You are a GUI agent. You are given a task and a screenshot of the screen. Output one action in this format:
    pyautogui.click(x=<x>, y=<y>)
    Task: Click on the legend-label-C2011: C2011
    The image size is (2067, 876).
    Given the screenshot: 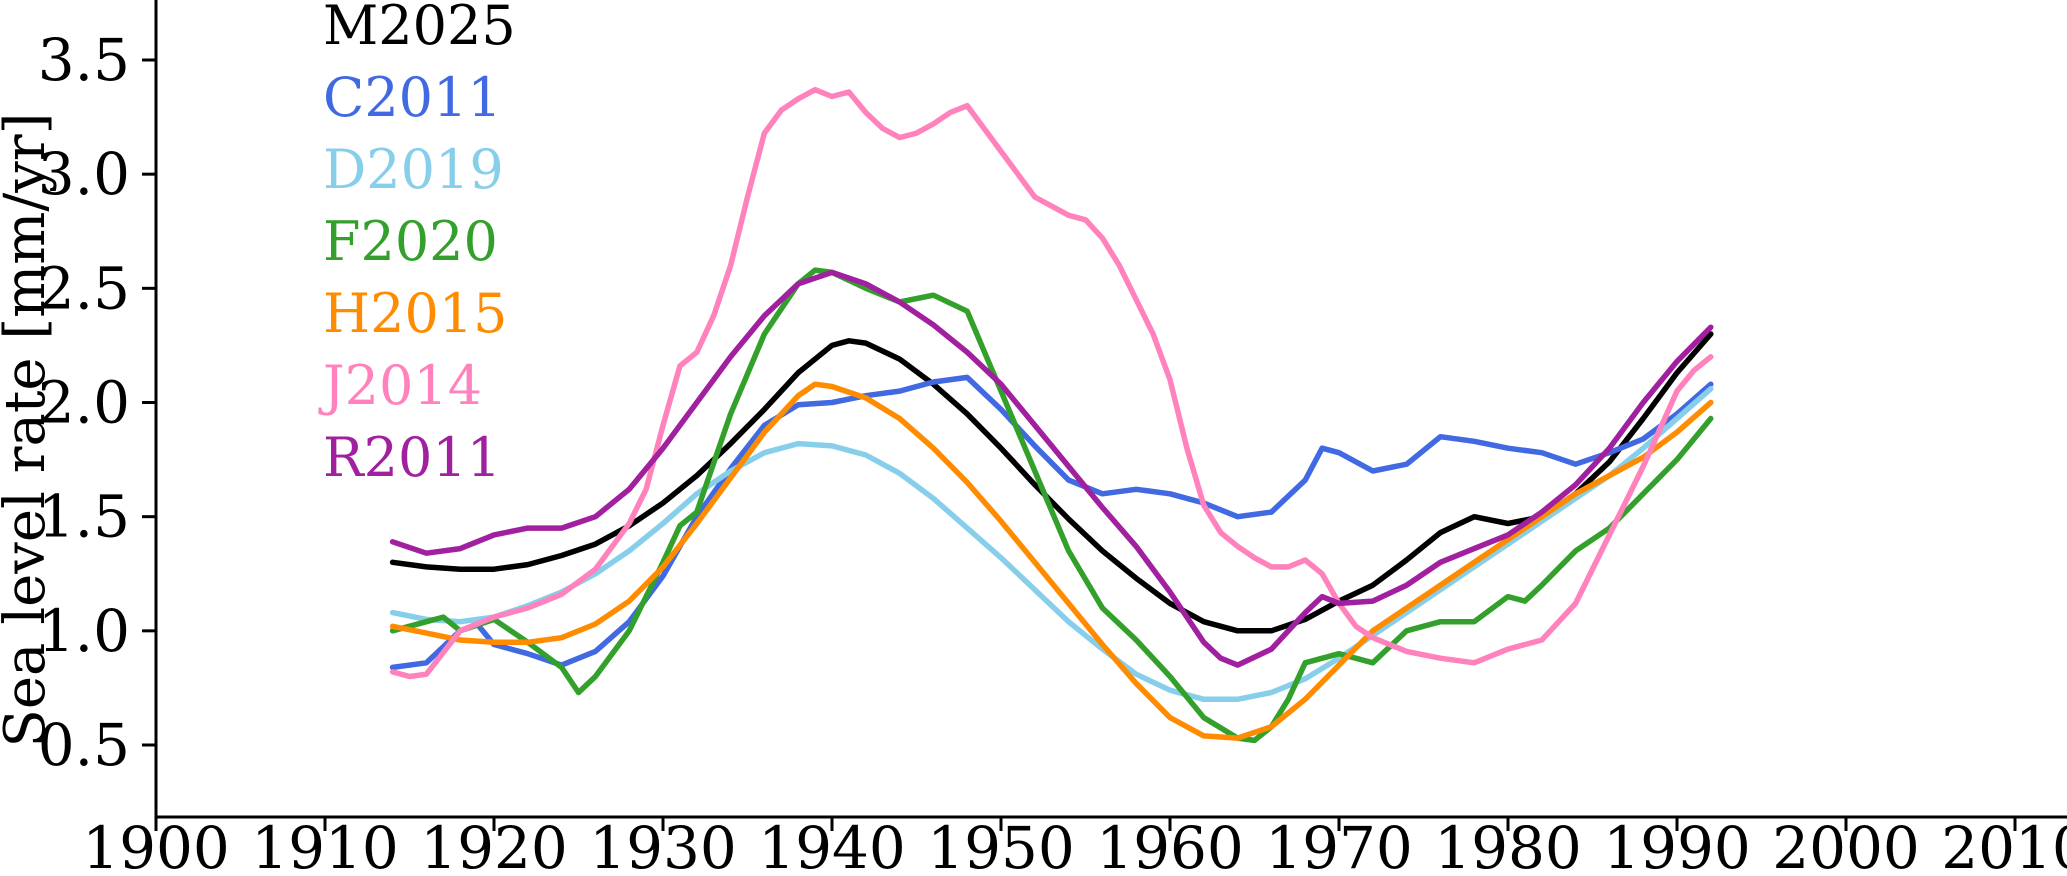 What is the action you would take?
    pyautogui.click(x=412, y=97)
    